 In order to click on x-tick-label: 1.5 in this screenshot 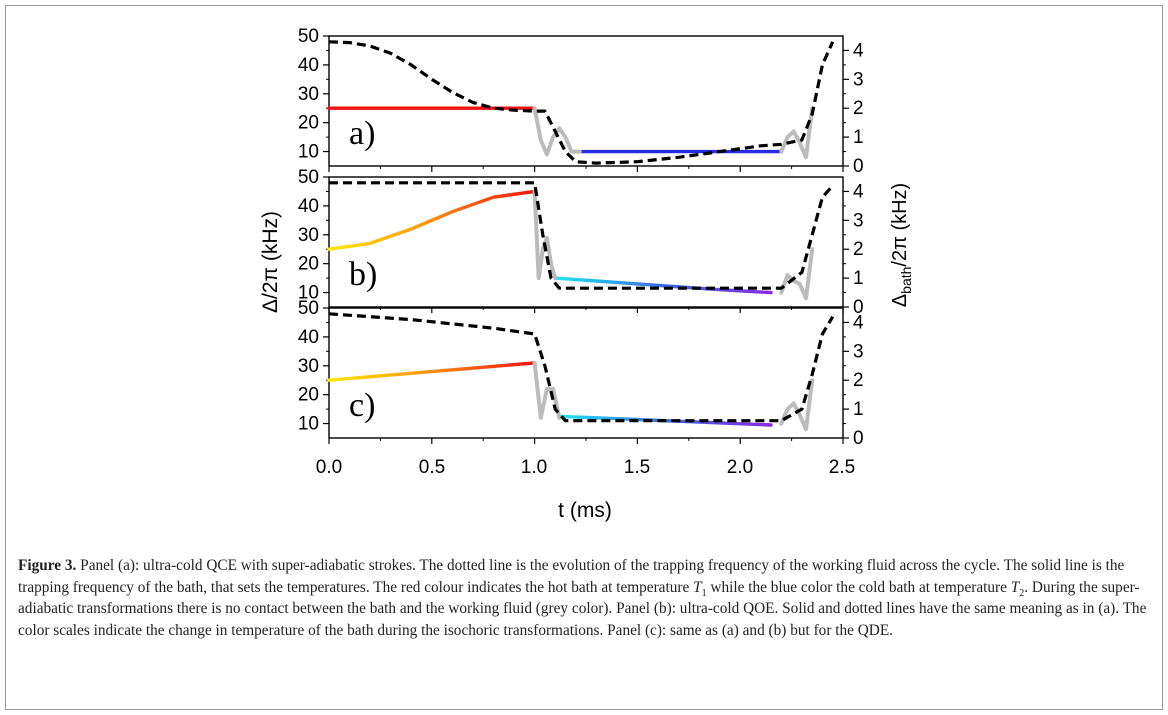, I will do `click(637, 467)`.